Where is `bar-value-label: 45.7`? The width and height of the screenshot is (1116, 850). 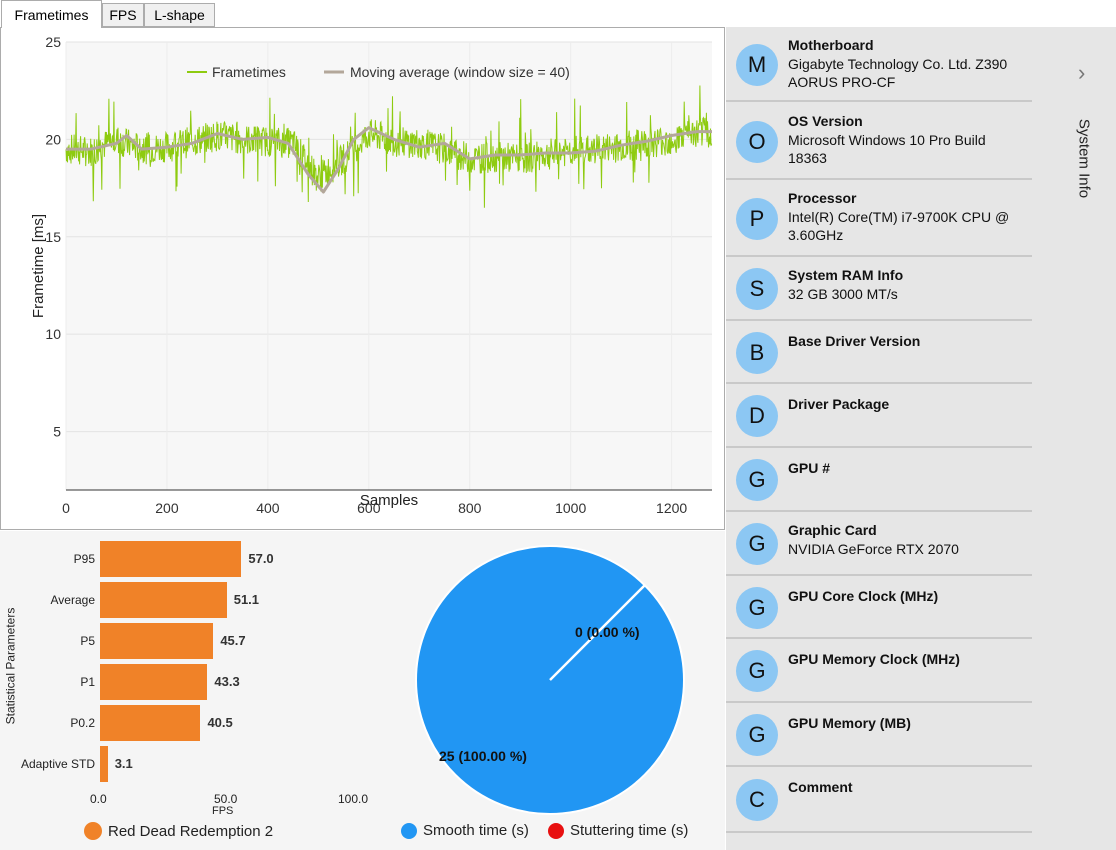
bar-value-label: 45.7 is located at coordinates (233, 640).